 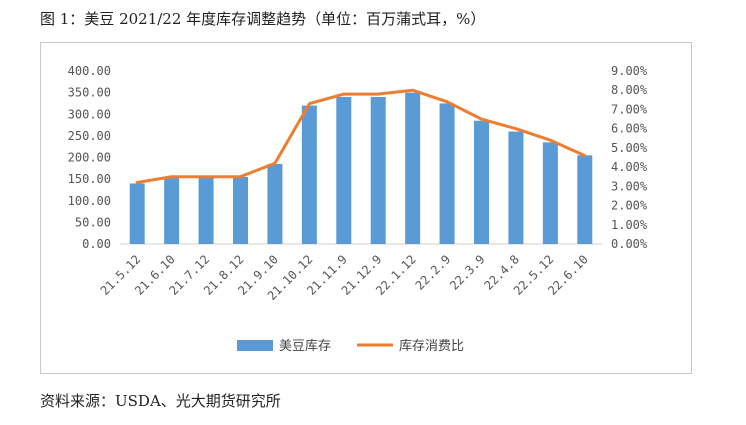 I want to click on legend-bar-swatch, so click(x=255, y=345).